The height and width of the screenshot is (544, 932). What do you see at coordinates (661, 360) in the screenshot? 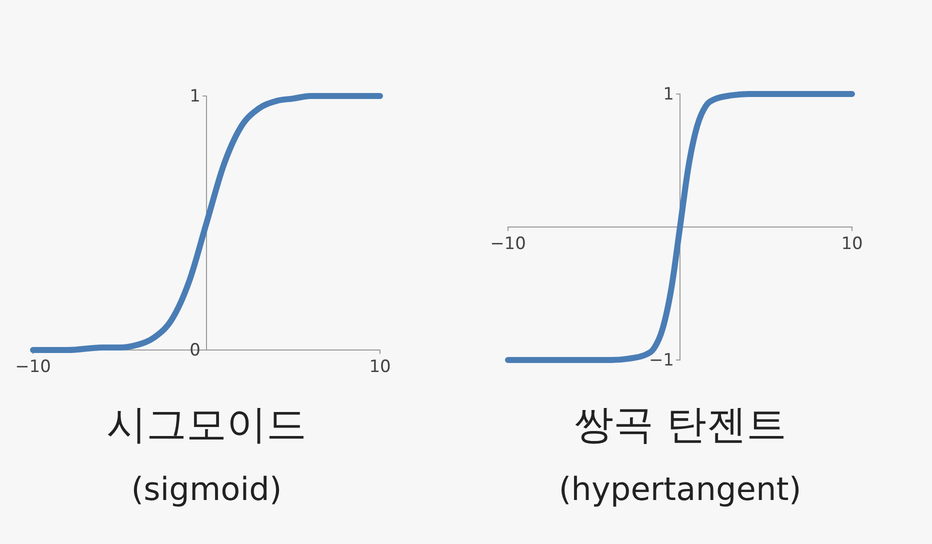
I see `y-tick-label: −1` at bounding box center [661, 360].